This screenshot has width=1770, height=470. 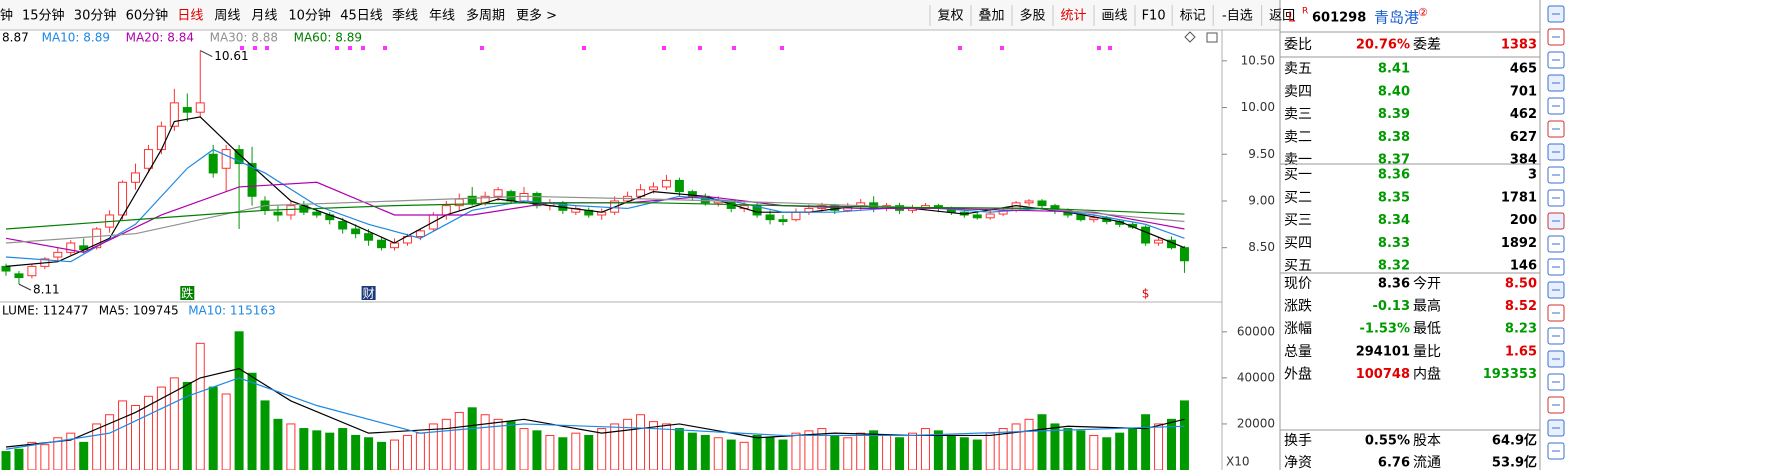 I want to click on field-label: 换手, so click(x=1298, y=440).